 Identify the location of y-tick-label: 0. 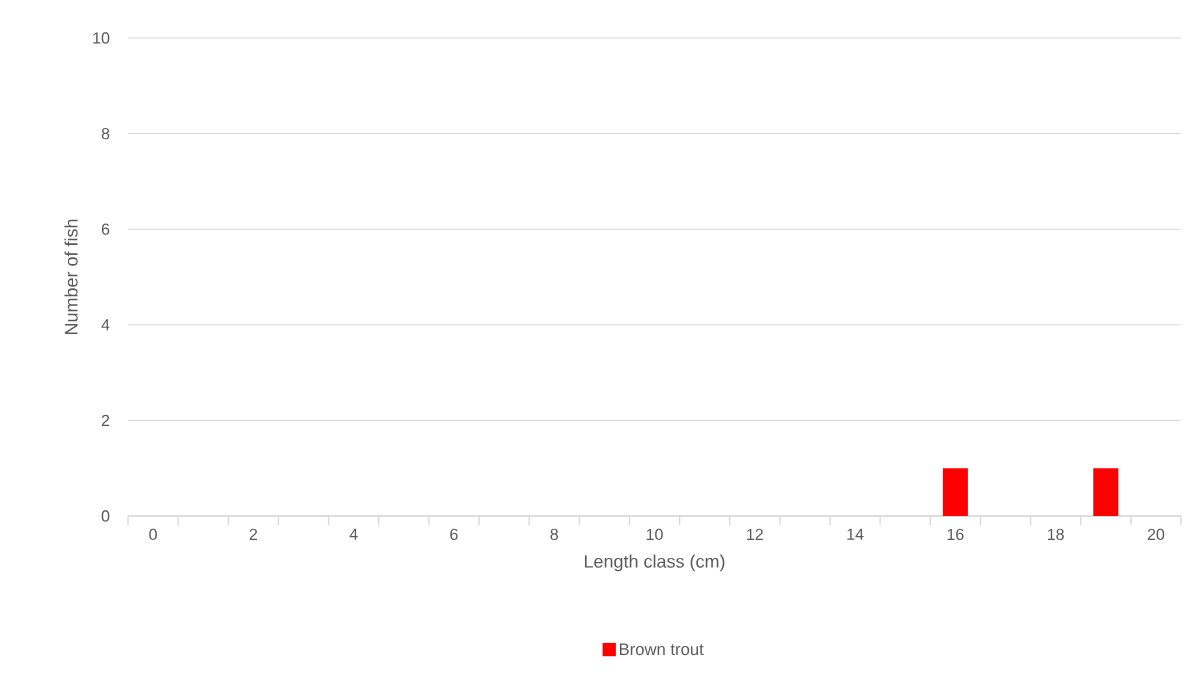
(105, 516).